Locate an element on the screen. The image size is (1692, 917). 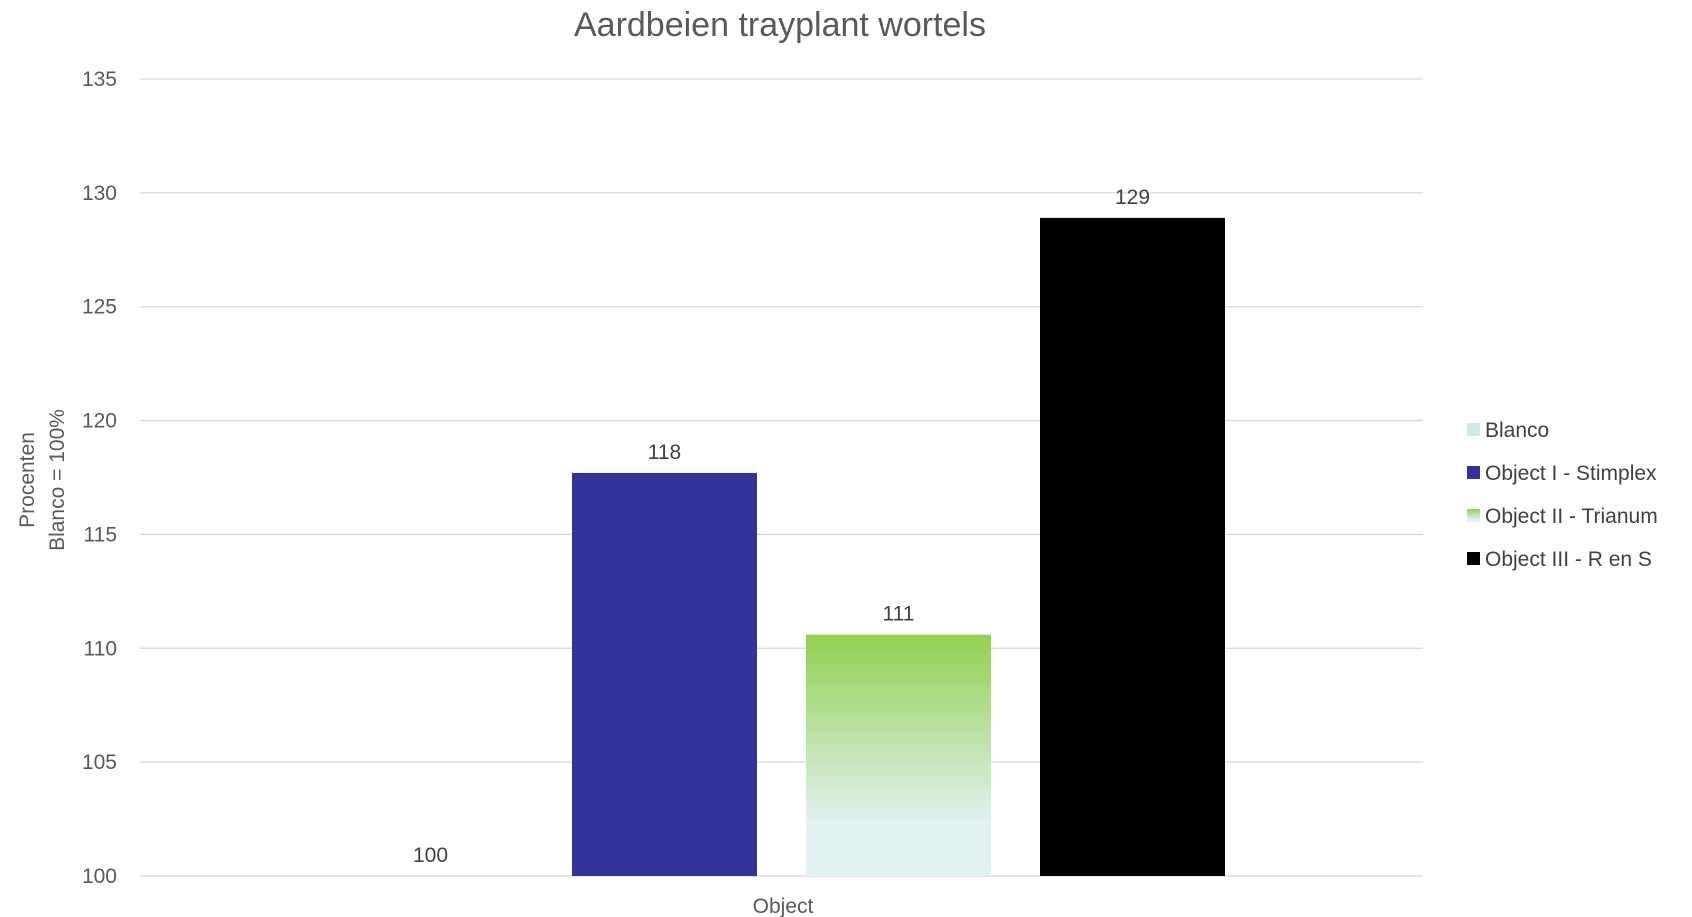
bar-object-ii-trianum is located at coordinates (898, 755).